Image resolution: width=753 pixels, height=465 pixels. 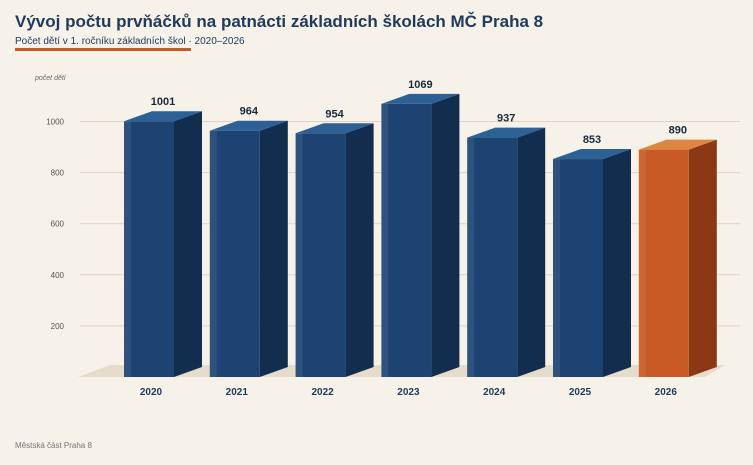 What do you see at coordinates (58, 275) in the screenshot?
I see `y-tick-label: 400` at bounding box center [58, 275].